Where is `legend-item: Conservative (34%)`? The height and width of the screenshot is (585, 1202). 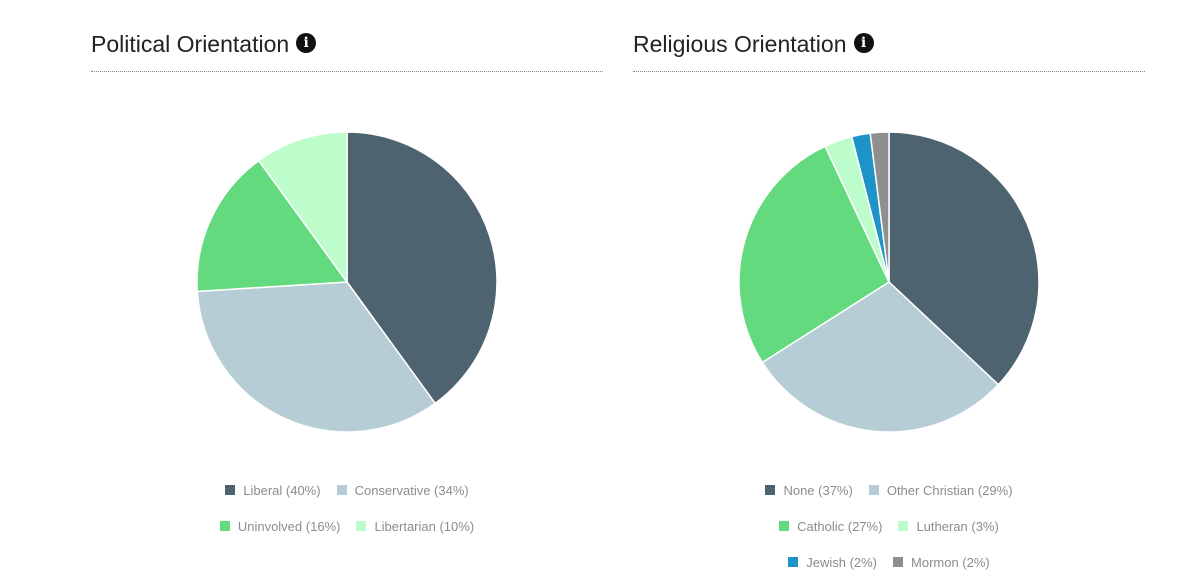 legend-item: Conservative (34%) is located at coordinates (402, 490).